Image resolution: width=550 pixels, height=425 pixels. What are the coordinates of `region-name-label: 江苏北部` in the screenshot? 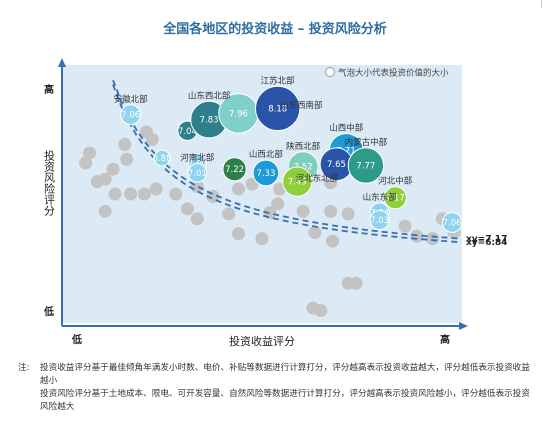 It's located at (278, 80).